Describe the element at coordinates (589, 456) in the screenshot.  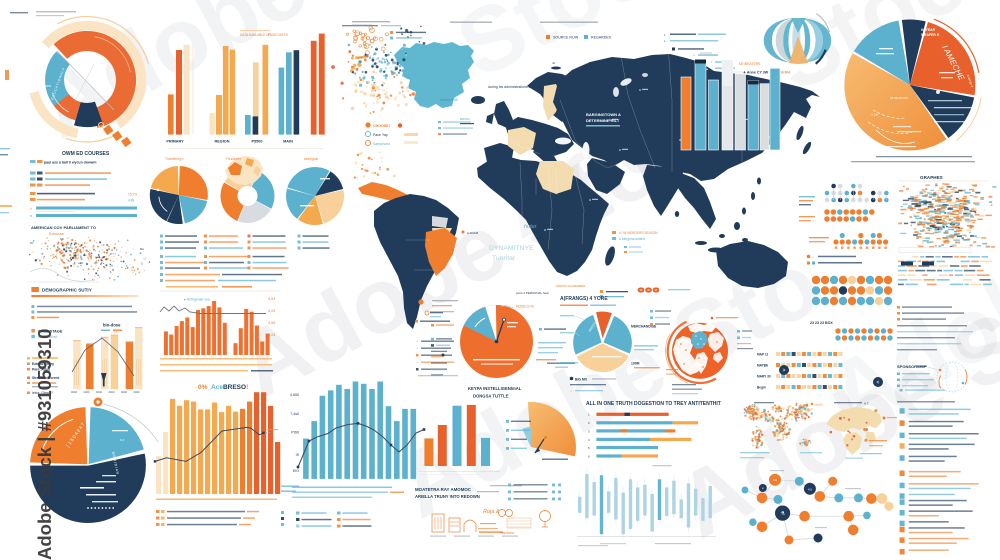
I see `svg-text: 6` at that location.